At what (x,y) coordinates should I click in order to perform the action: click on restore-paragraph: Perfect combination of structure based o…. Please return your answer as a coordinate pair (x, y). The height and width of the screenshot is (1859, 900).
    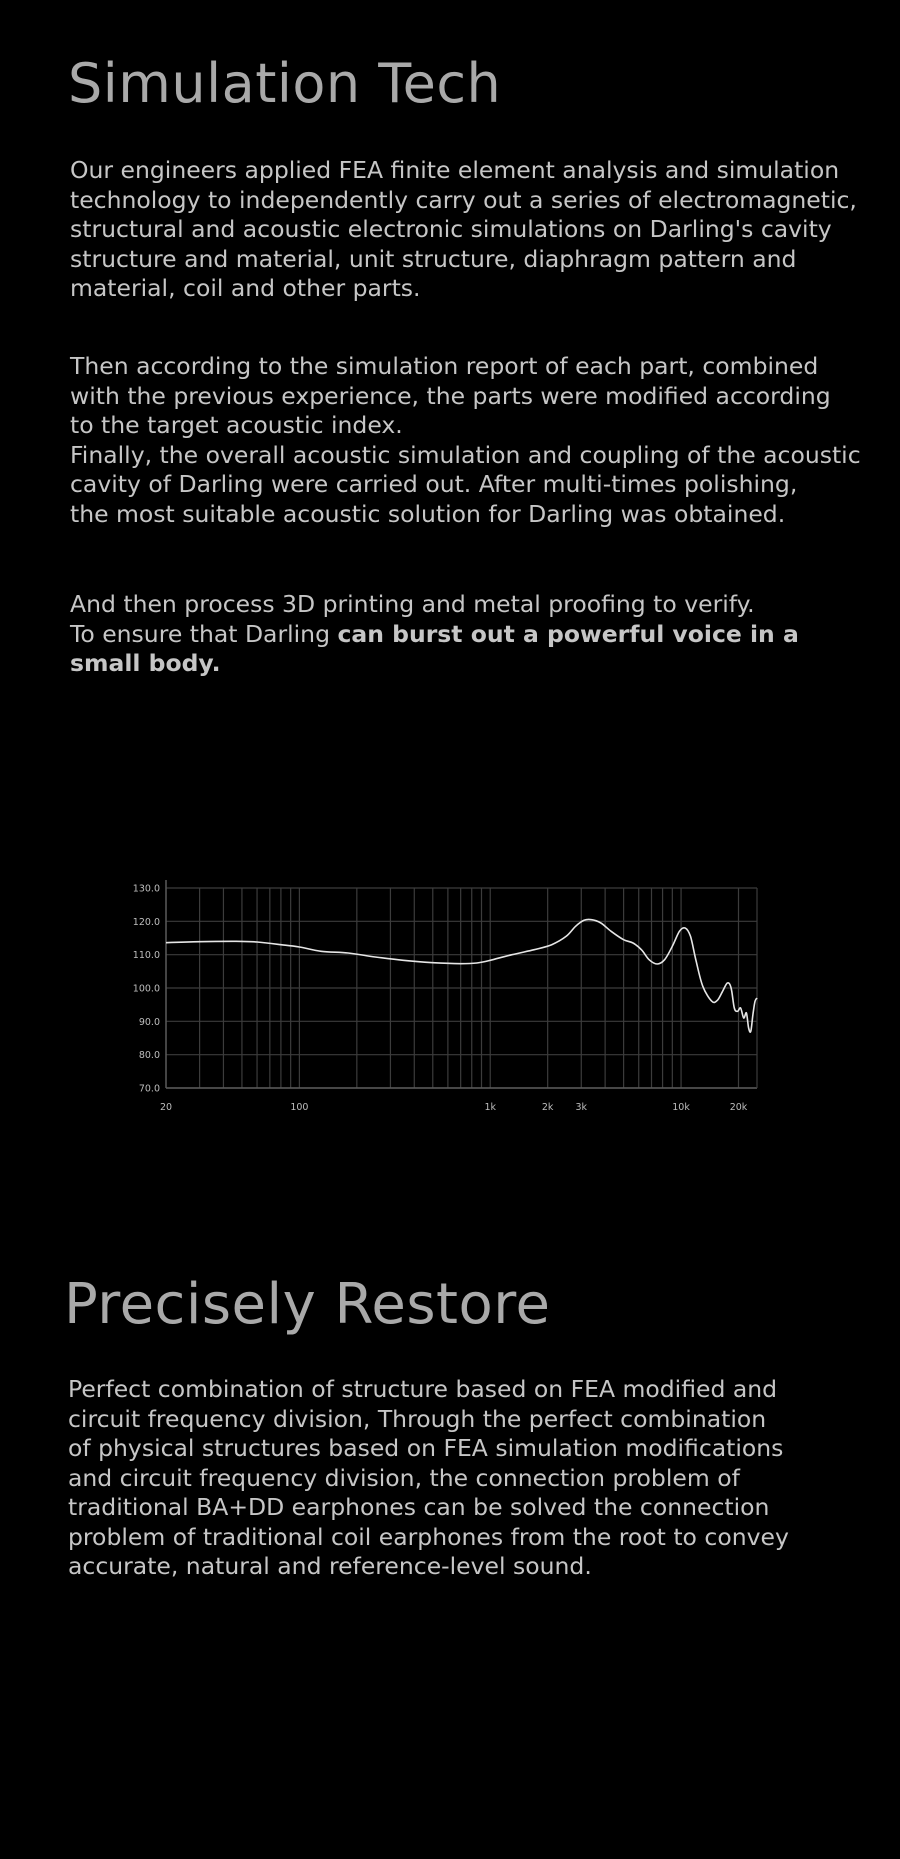
    Looking at the image, I should click on (428, 1477).